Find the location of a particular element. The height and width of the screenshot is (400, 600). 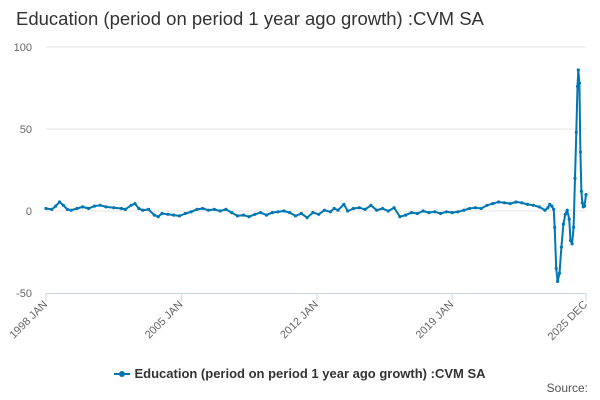

x-tick-label: 1998 JAN is located at coordinates (28, 320).